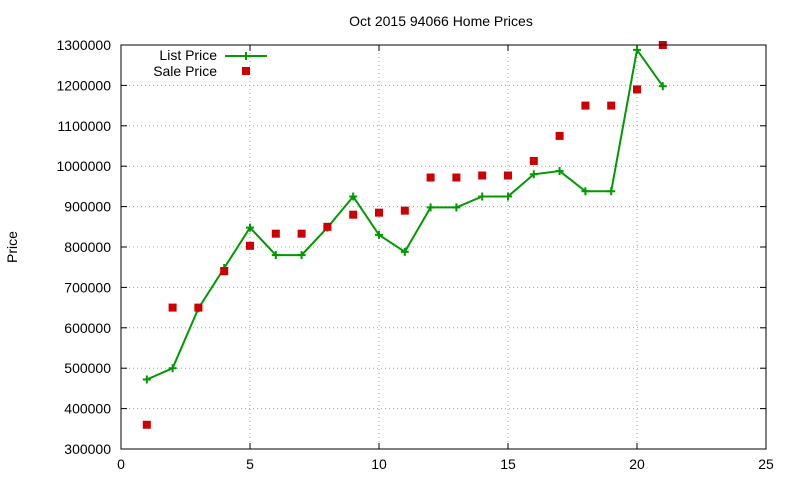  What do you see at coordinates (83, 166) in the screenshot?
I see `y-tick-label: 1000000` at bounding box center [83, 166].